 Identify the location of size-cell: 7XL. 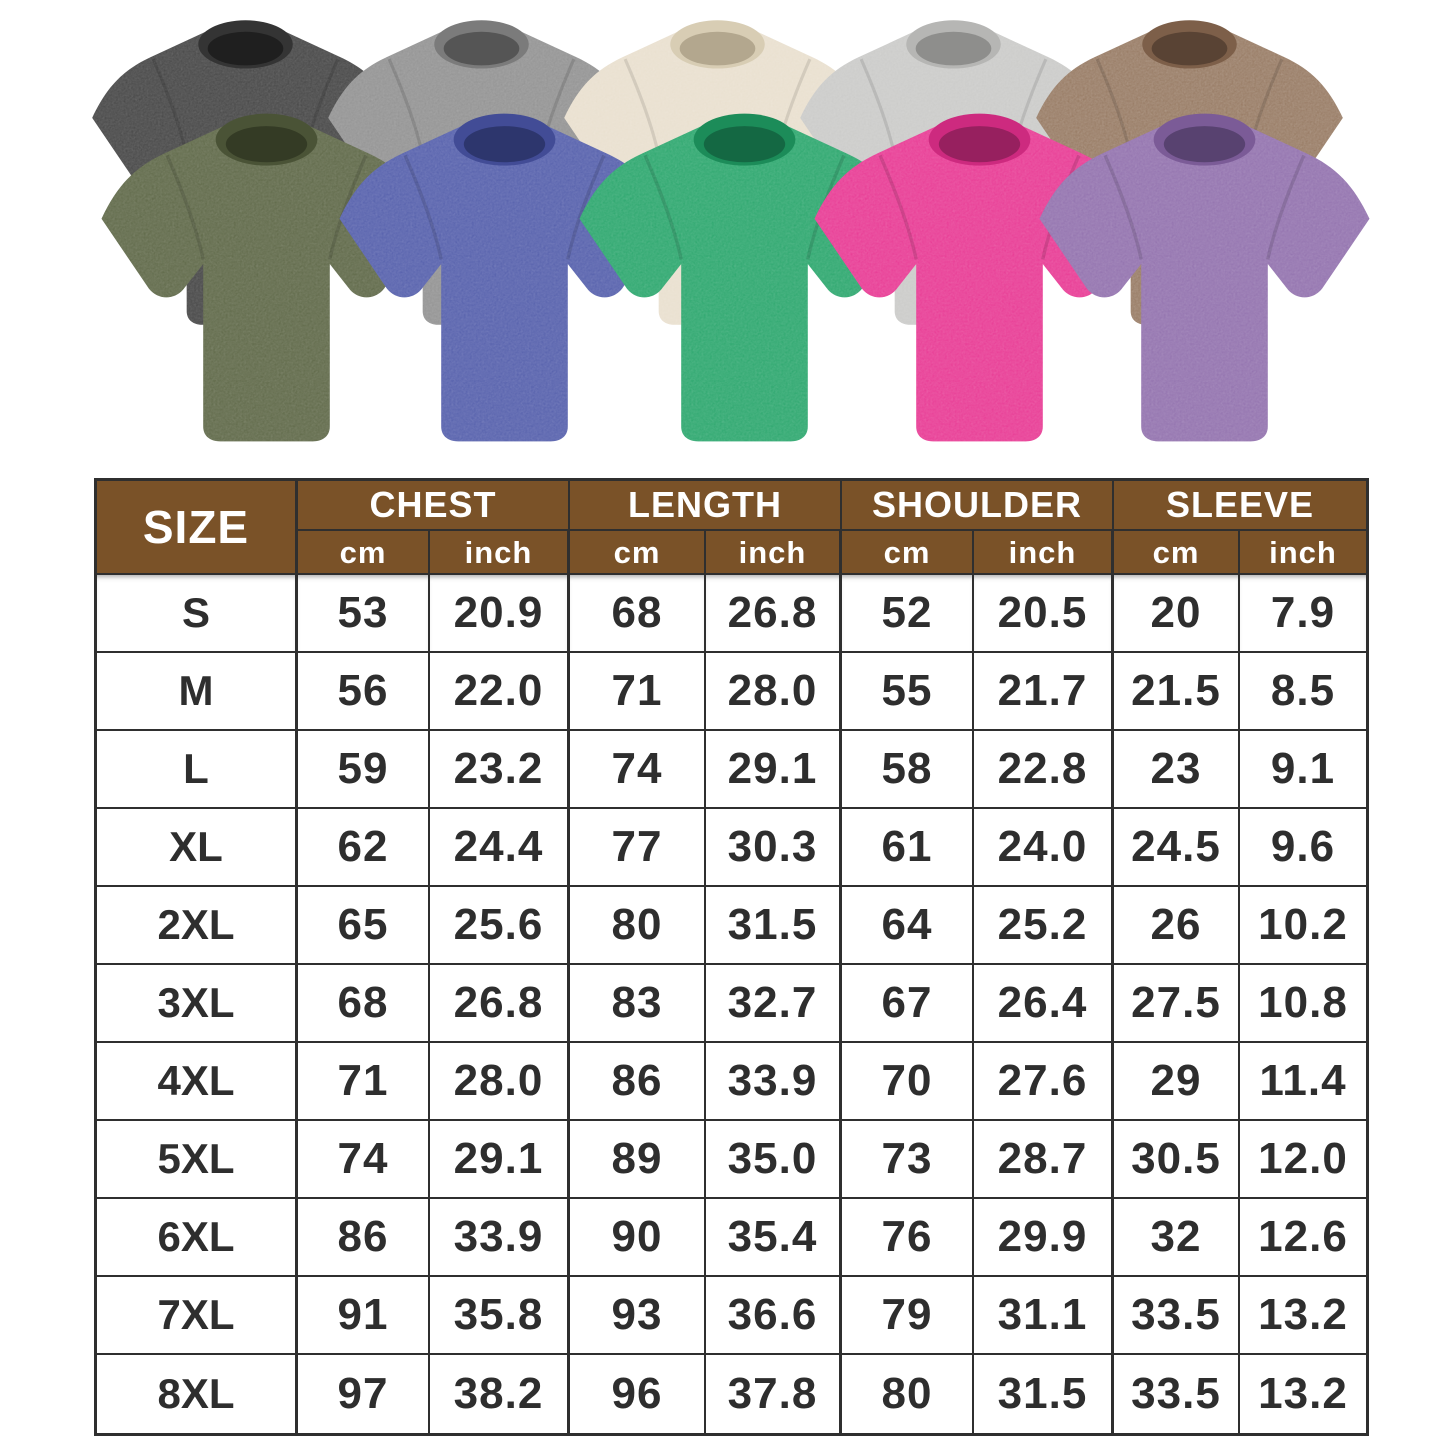
(197, 1316).